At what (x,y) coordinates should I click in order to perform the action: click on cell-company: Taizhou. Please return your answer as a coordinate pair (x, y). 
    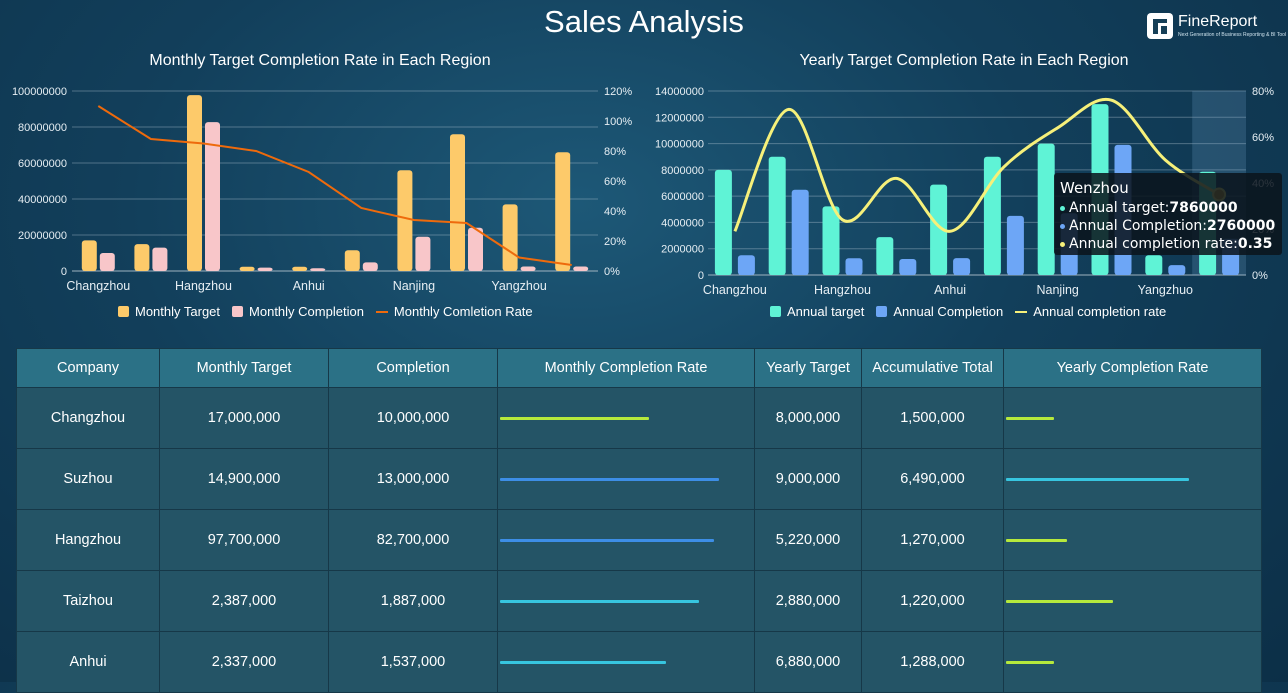
    Looking at the image, I should click on (88, 601).